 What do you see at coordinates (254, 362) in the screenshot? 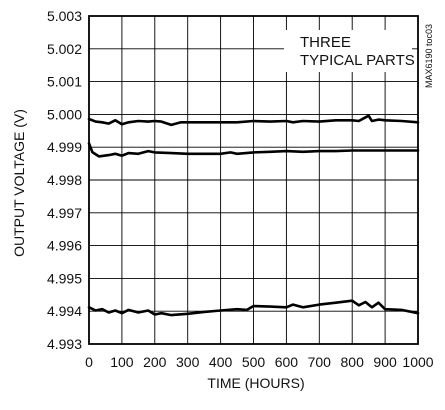
I see `x-tick-label: 500` at bounding box center [254, 362].